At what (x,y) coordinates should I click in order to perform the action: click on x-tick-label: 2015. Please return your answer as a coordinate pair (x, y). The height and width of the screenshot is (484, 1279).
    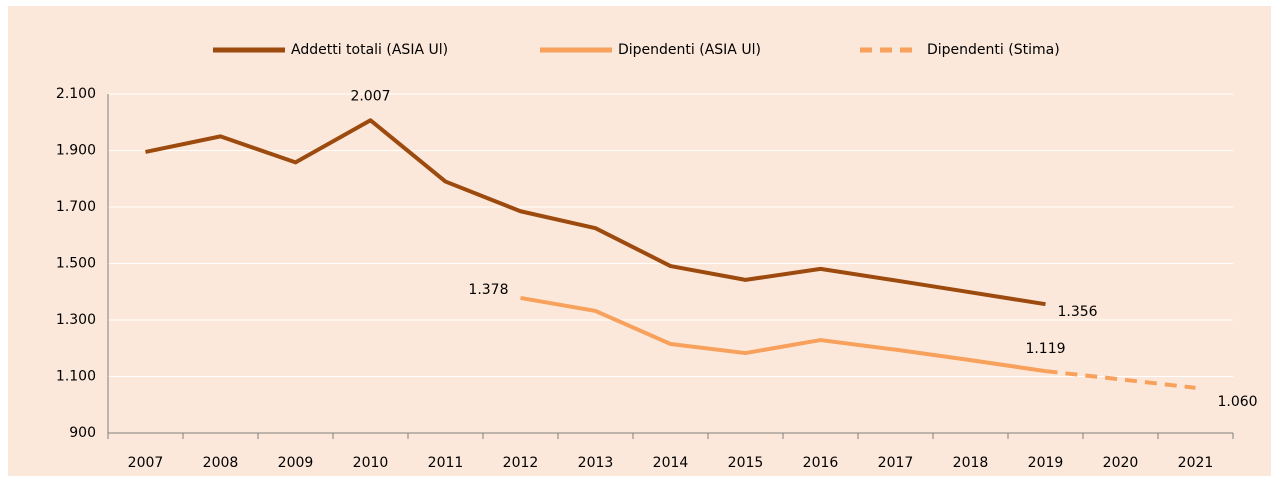
    Looking at the image, I should click on (746, 463).